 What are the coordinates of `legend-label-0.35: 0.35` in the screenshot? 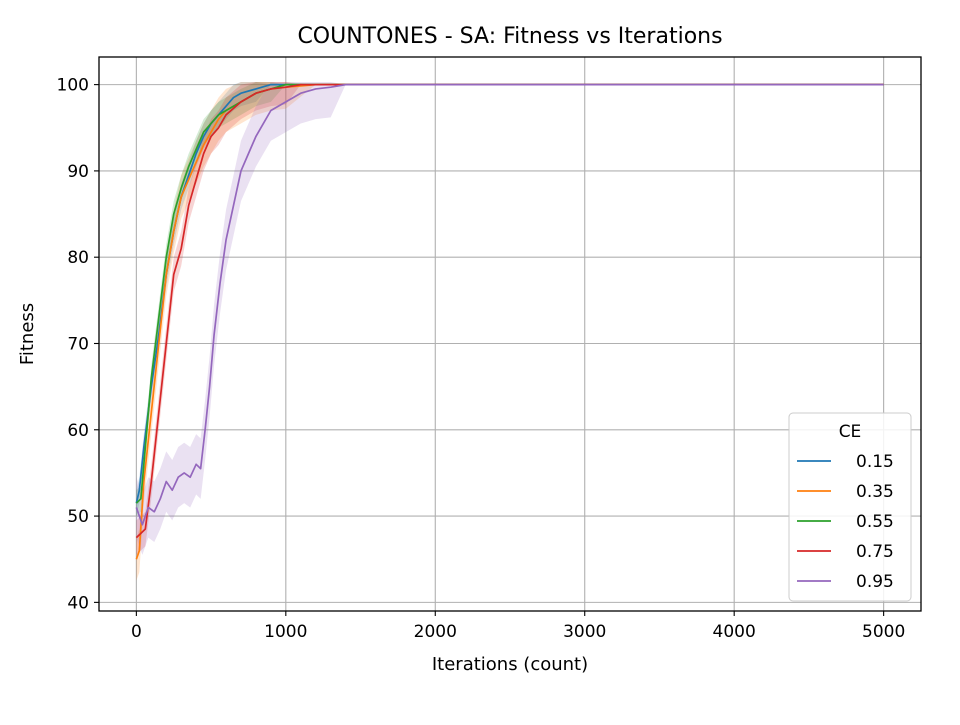 It's located at (875, 492).